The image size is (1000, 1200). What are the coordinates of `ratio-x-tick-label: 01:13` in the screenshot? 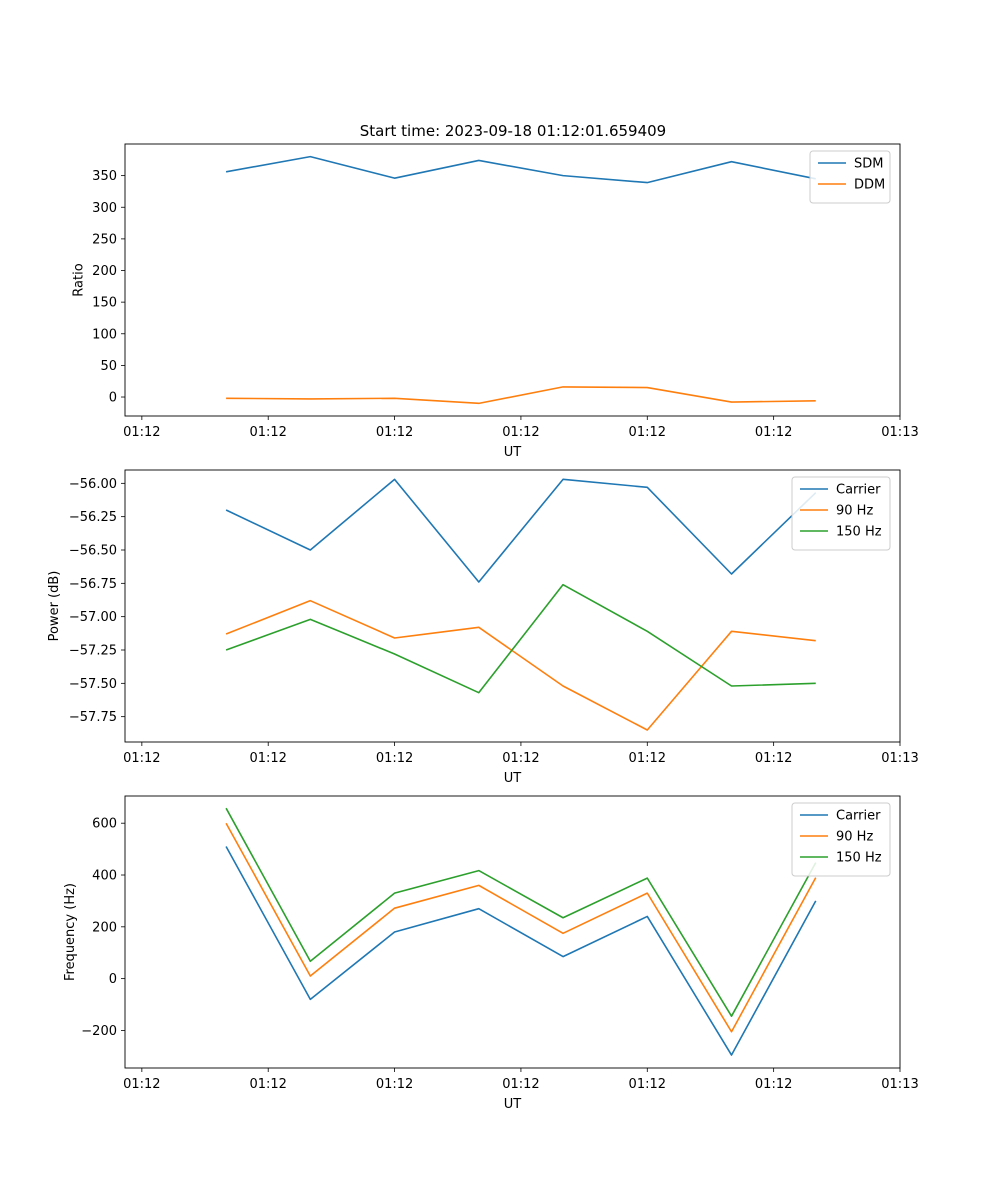 It's located at (899, 432).